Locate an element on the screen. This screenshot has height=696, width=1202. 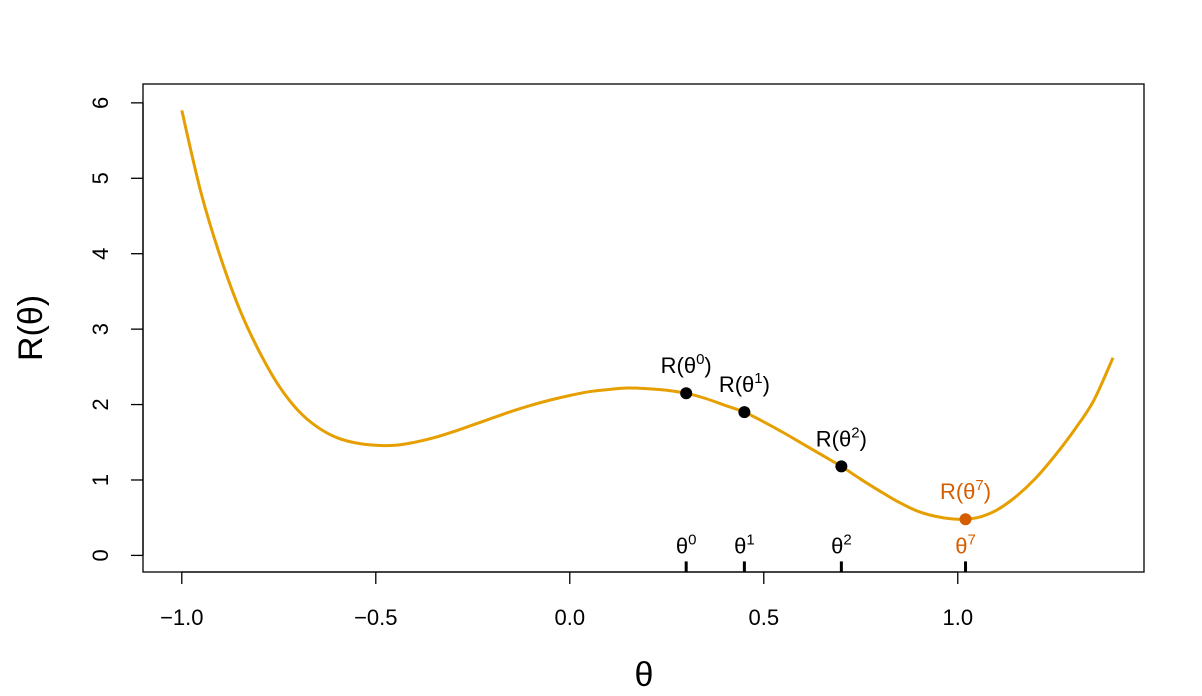
y-tick-label: 6 is located at coordinates (100, 103).